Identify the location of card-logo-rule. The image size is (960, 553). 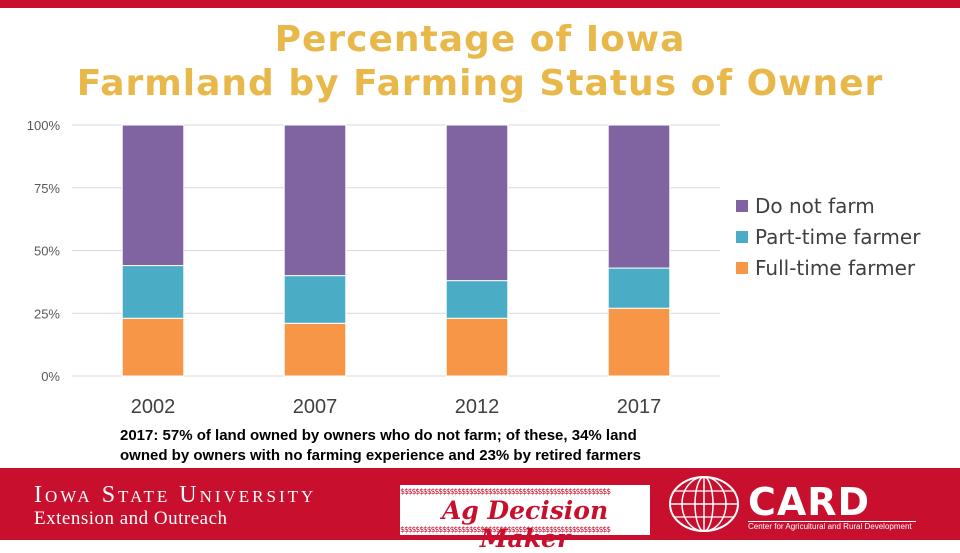
(832, 521).